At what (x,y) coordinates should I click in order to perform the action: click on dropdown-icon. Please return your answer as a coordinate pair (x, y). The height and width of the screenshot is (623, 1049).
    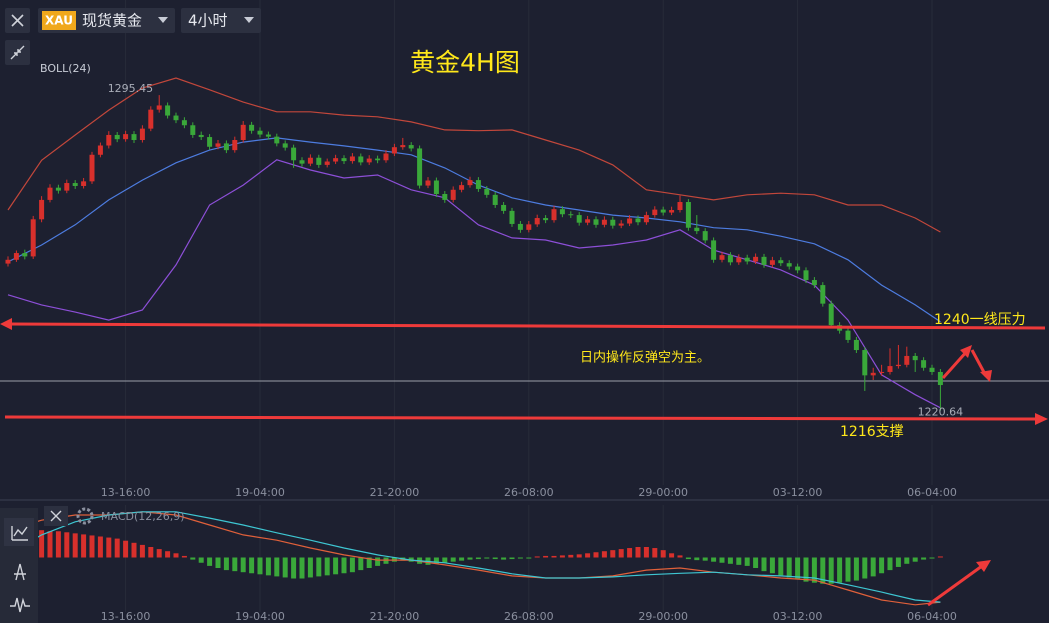
    Looking at the image, I should click on (163, 20).